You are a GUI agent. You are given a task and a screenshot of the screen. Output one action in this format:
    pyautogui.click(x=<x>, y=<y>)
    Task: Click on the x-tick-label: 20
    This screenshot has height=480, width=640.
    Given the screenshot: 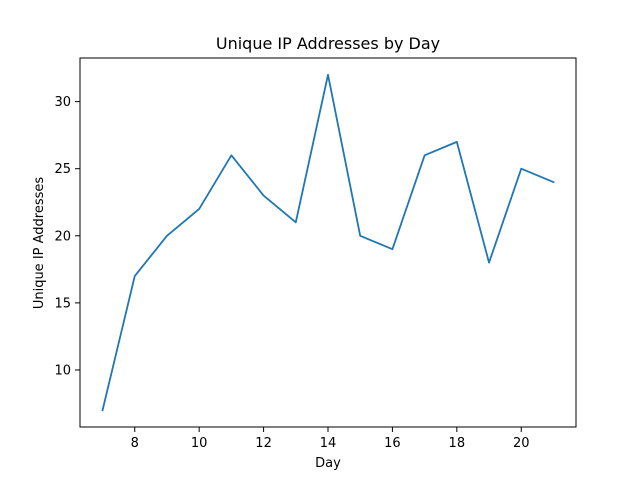 What is the action you would take?
    pyautogui.click(x=521, y=443)
    